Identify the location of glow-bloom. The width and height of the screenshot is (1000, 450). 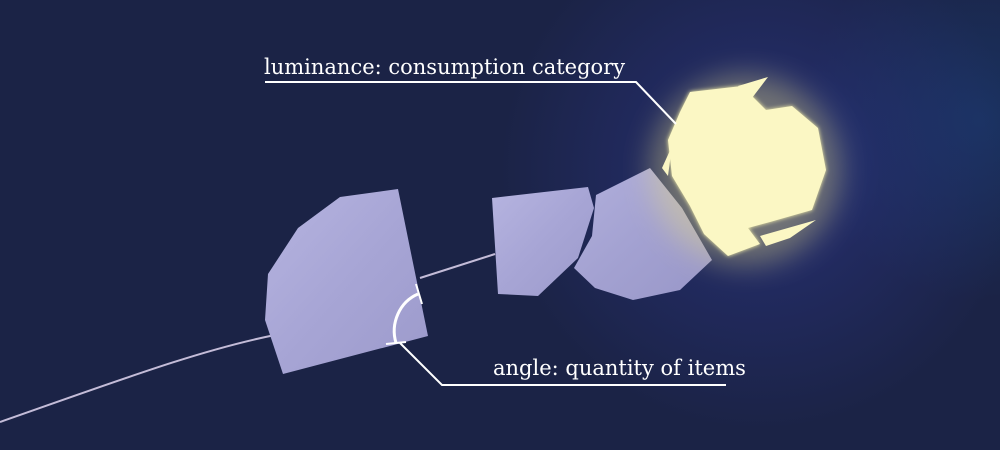
(745, 170).